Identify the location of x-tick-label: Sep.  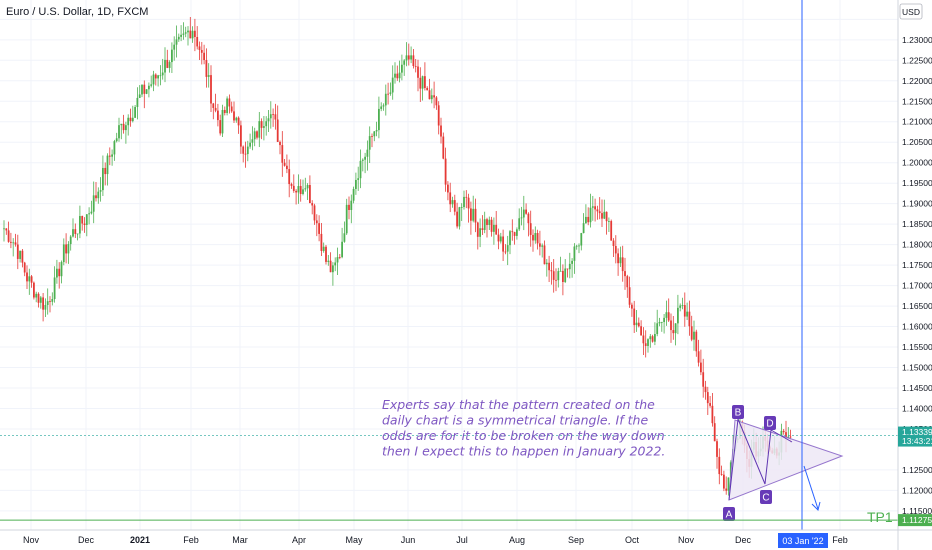
(576, 540).